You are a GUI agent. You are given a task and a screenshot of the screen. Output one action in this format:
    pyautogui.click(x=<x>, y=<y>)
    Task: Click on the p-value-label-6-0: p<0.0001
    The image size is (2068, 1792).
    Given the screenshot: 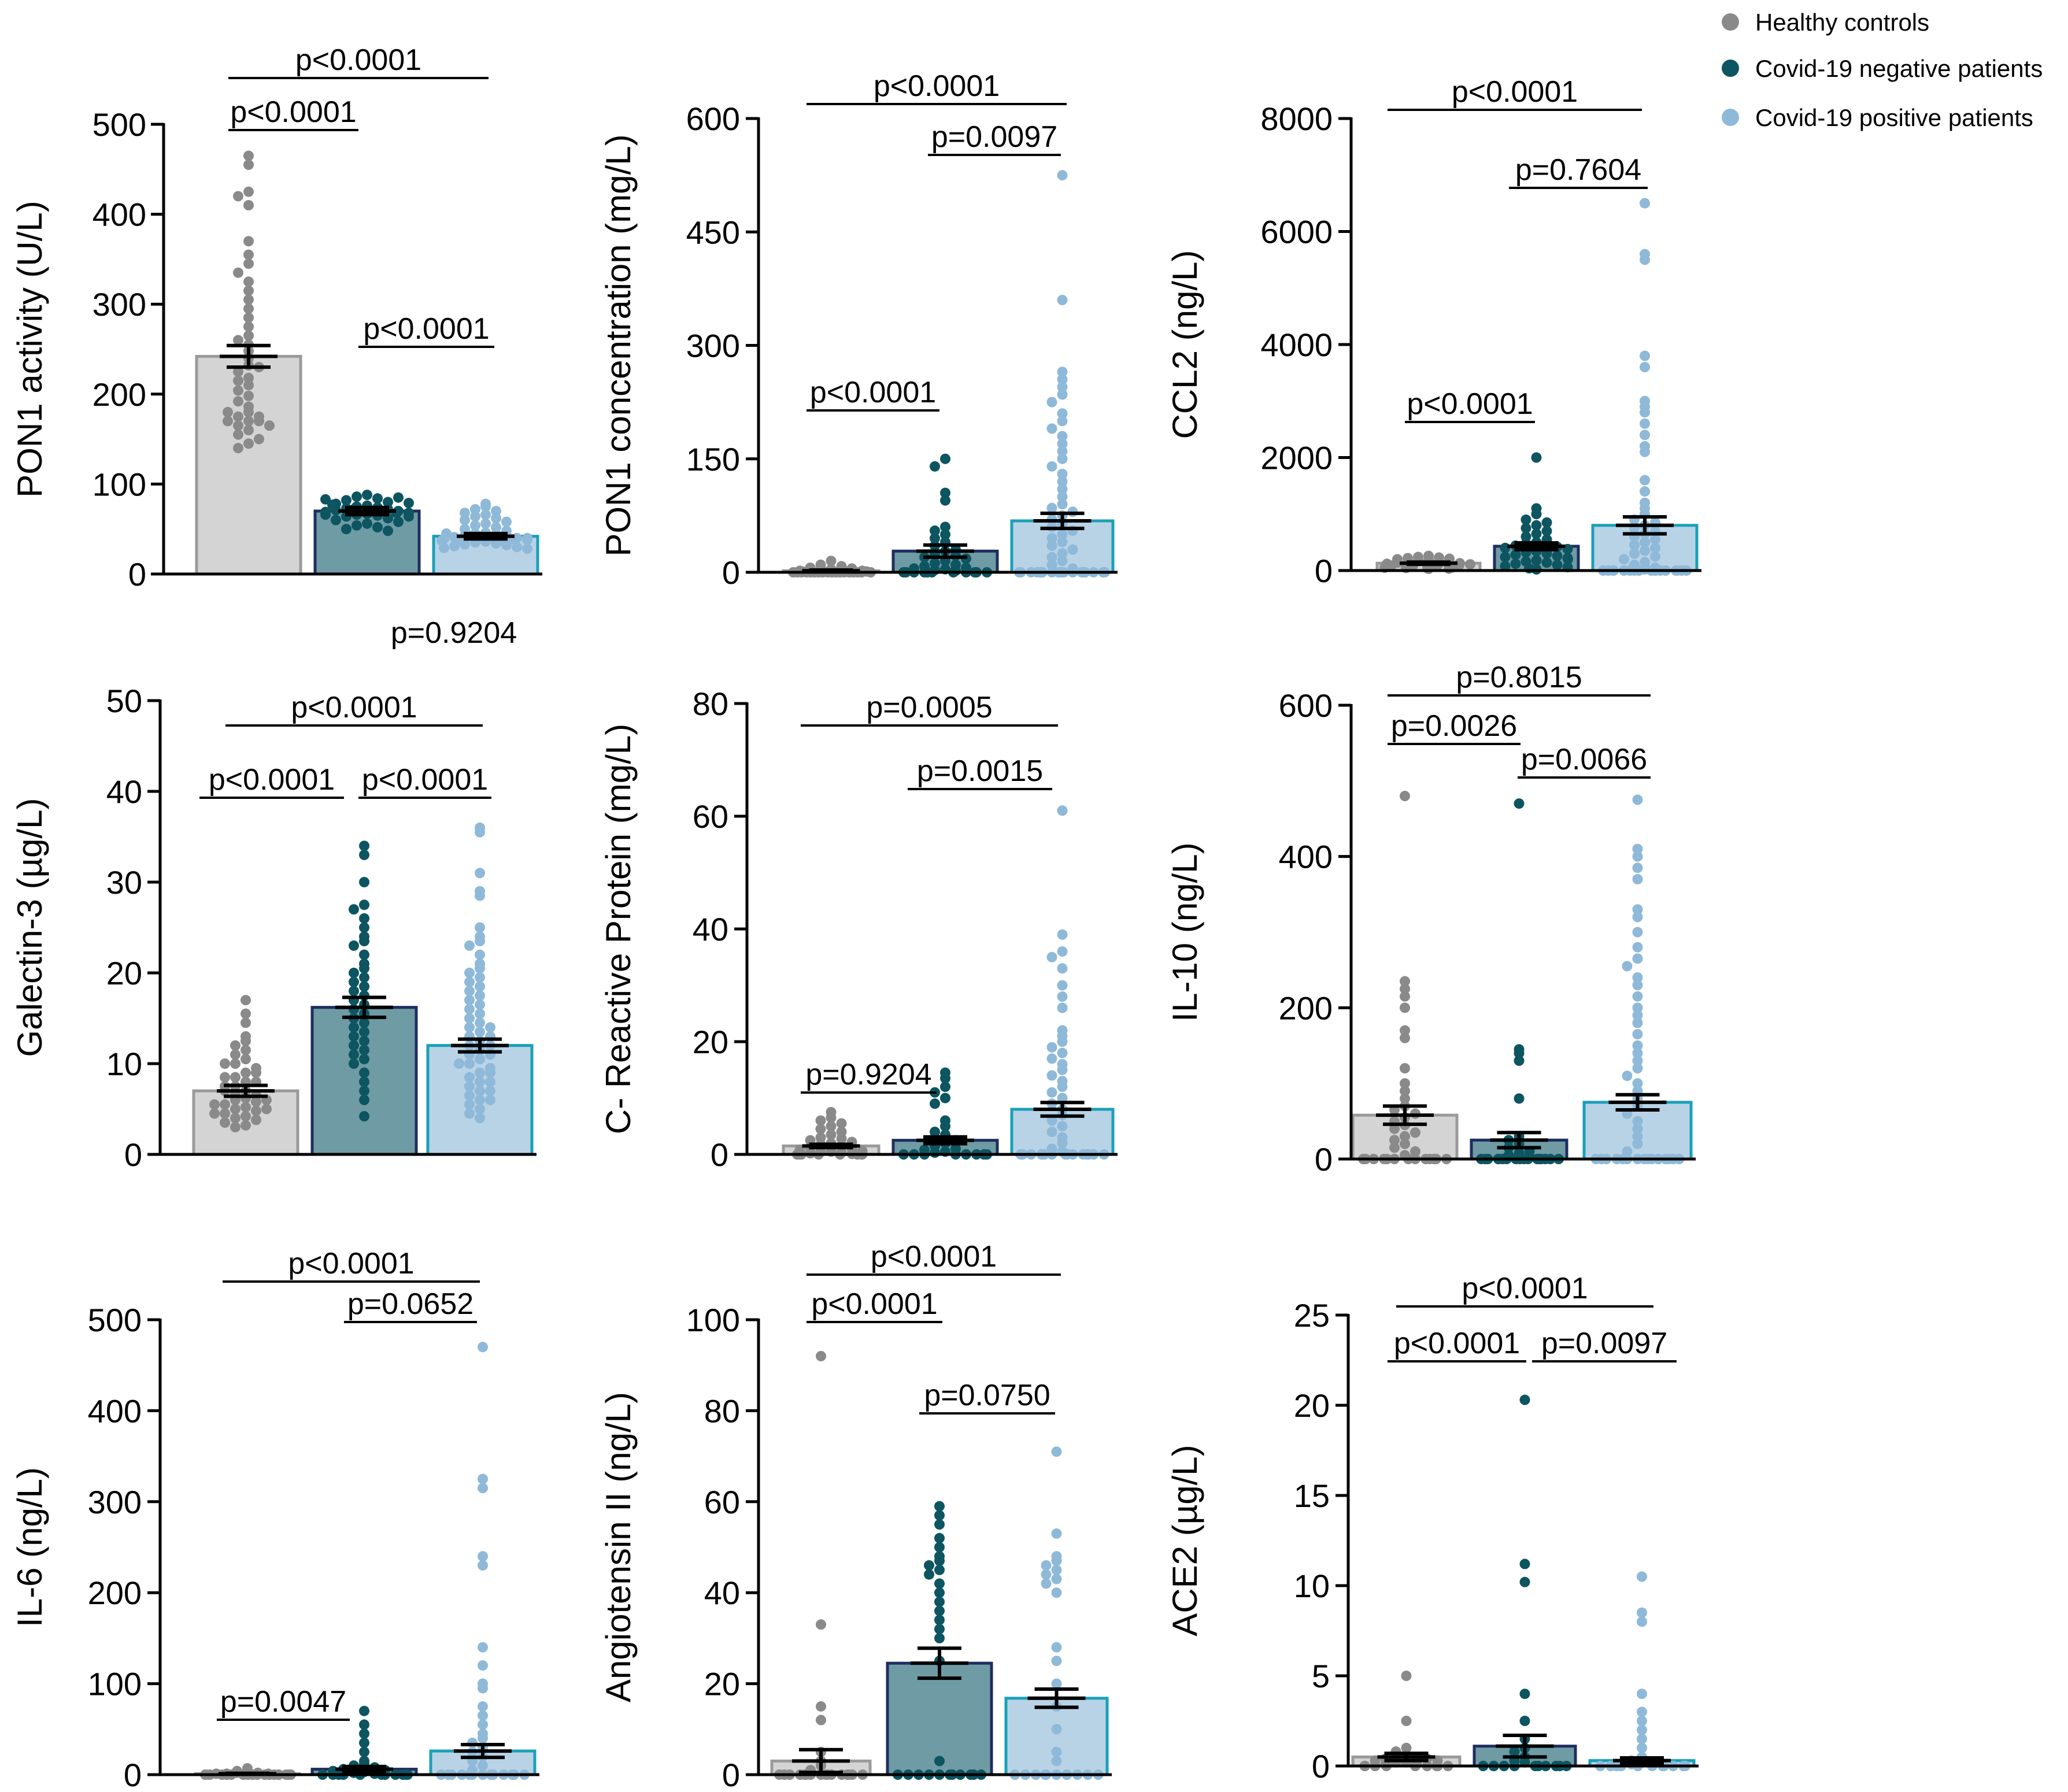 What is the action you would take?
    pyautogui.click(x=351, y=1264)
    